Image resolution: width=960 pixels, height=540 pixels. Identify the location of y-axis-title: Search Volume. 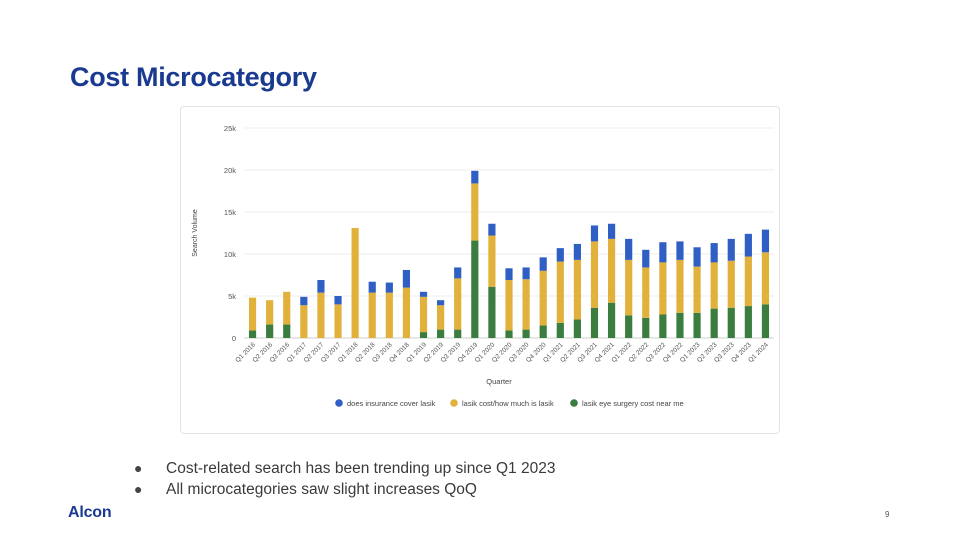
(195, 233).